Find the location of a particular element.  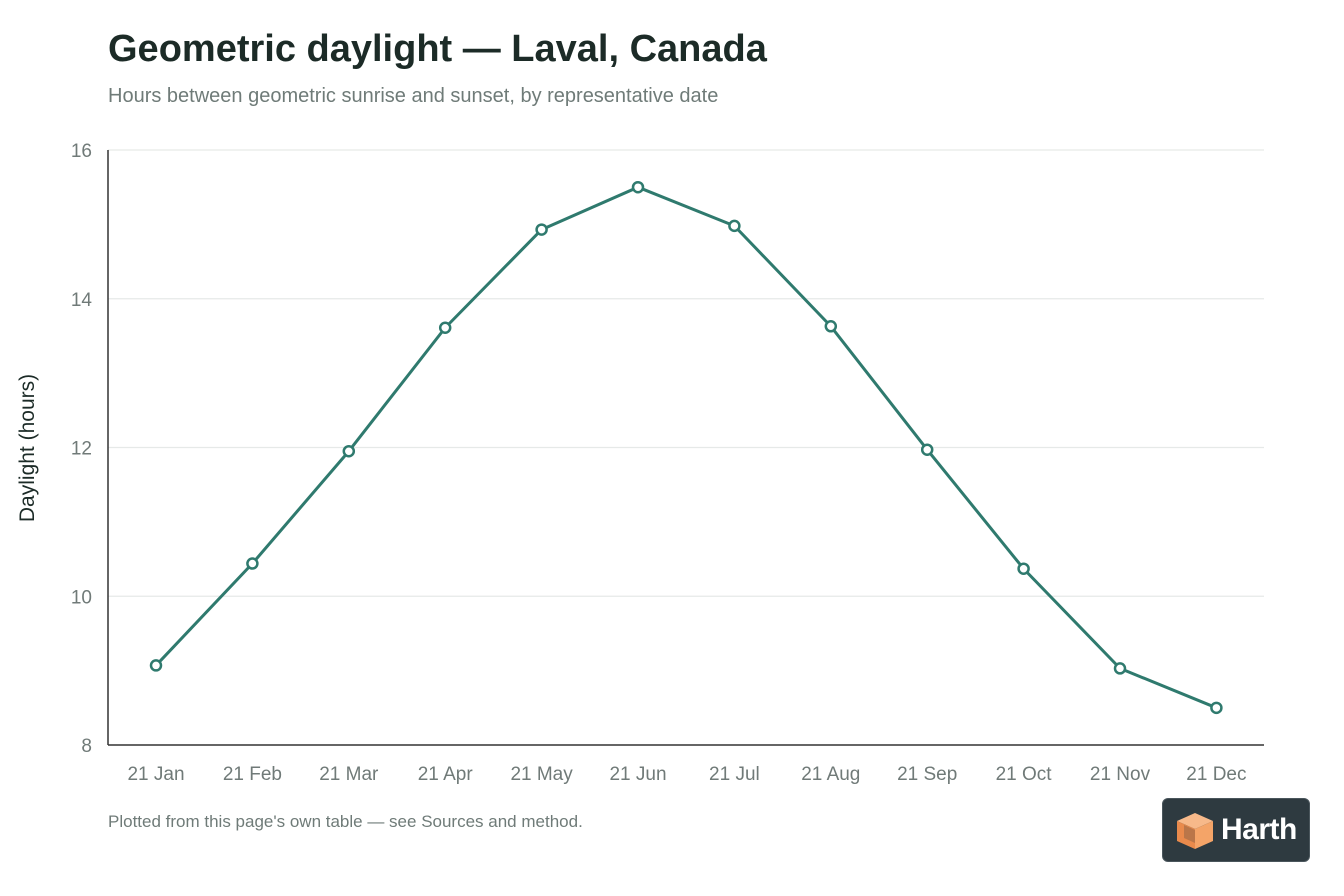

x-tick-label: 21 Jan is located at coordinates (155, 774).